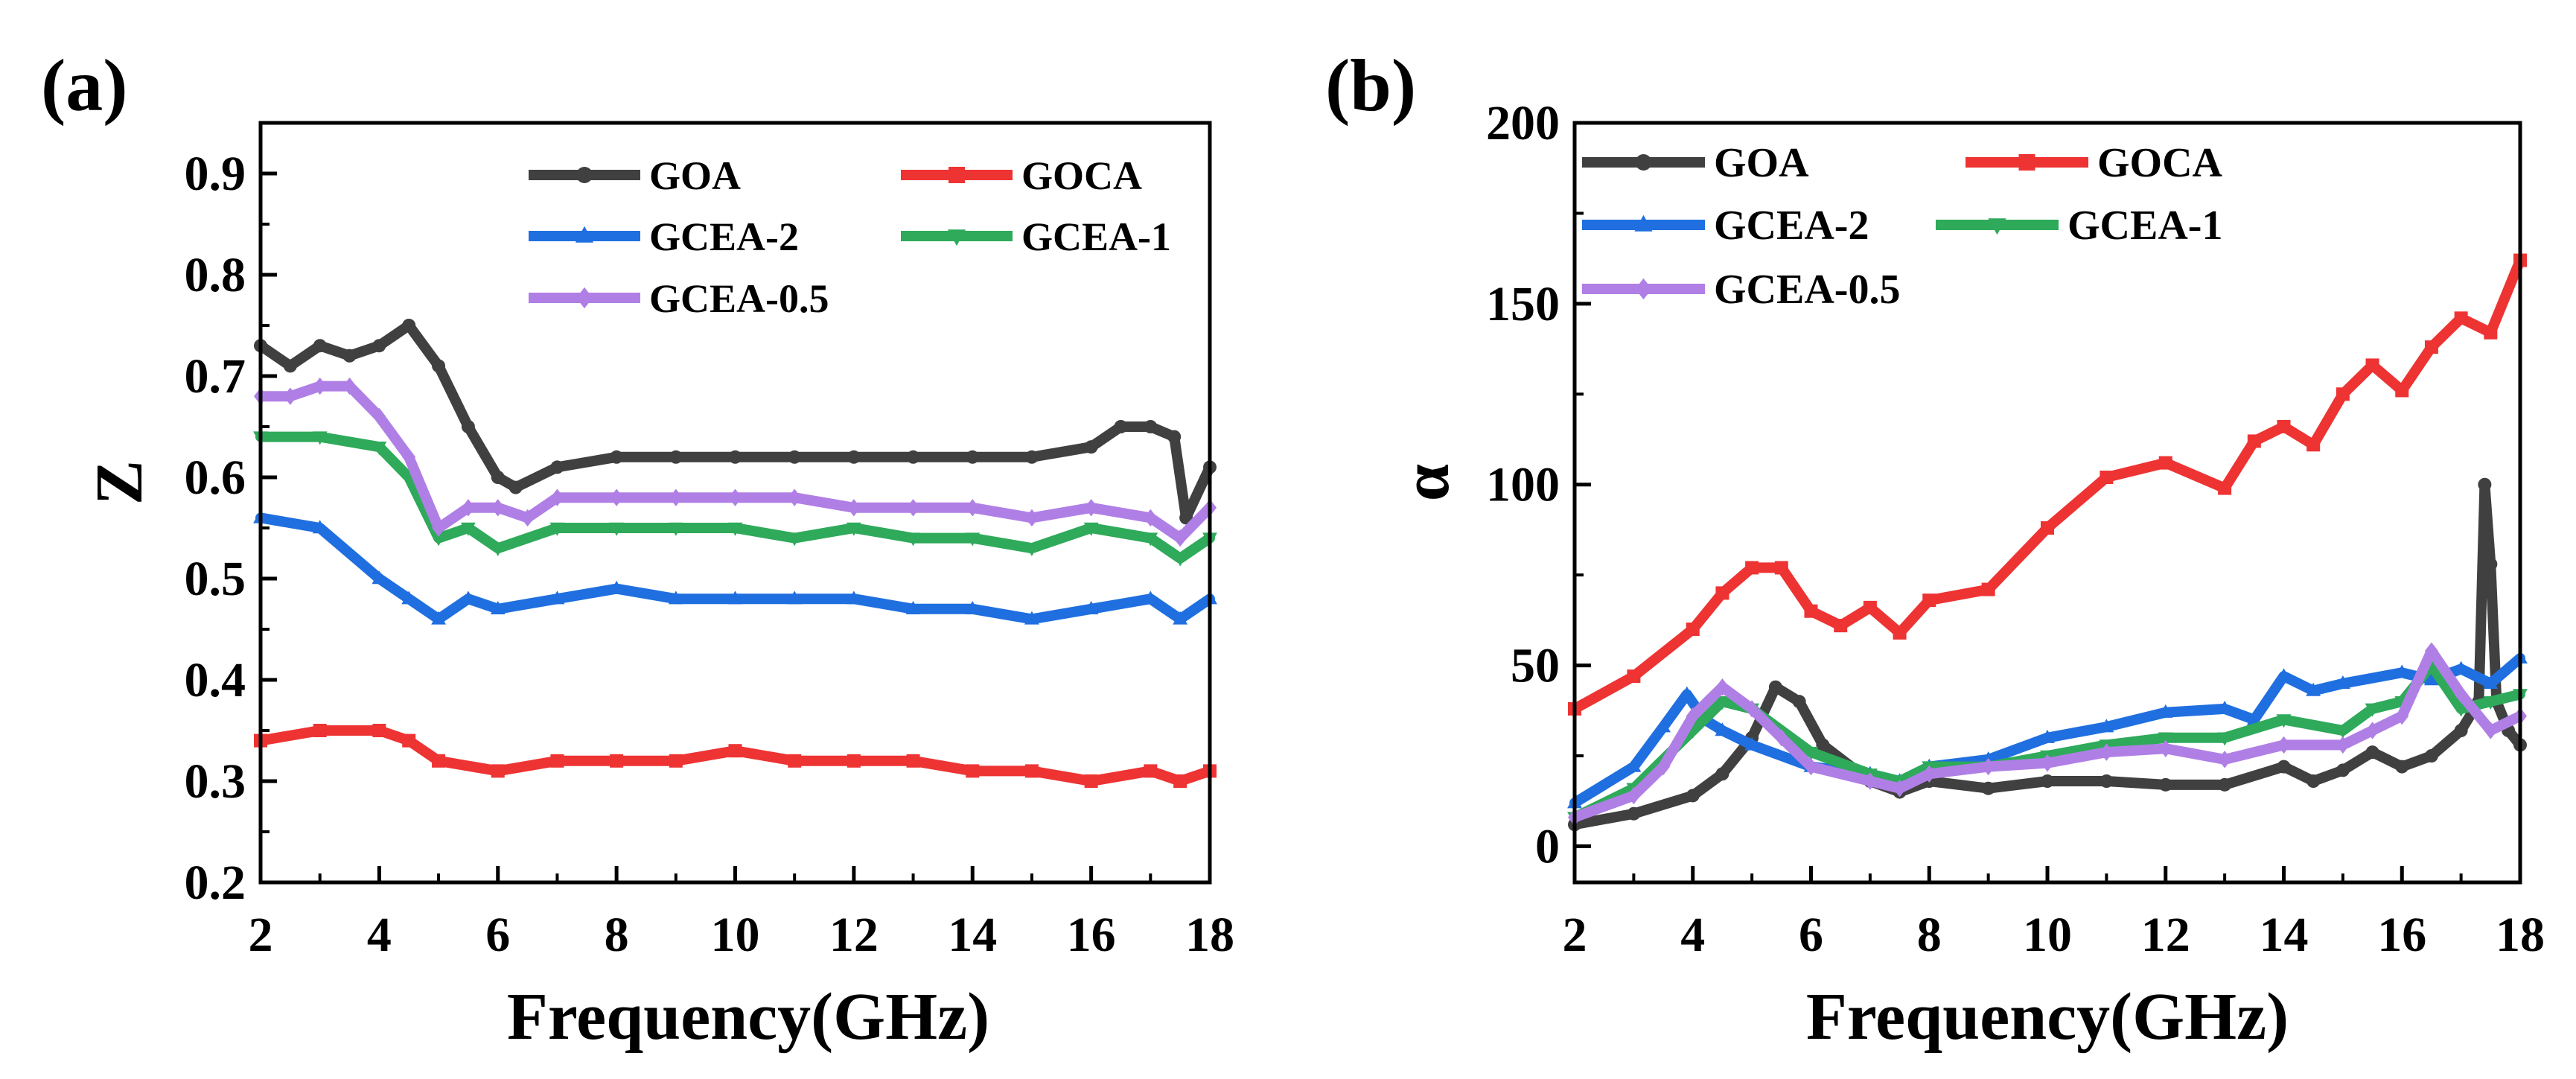 This screenshot has height=1079, width=2576. Describe the element at coordinates (695, 176) in the screenshot. I see `legend-label: GOA` at that location.